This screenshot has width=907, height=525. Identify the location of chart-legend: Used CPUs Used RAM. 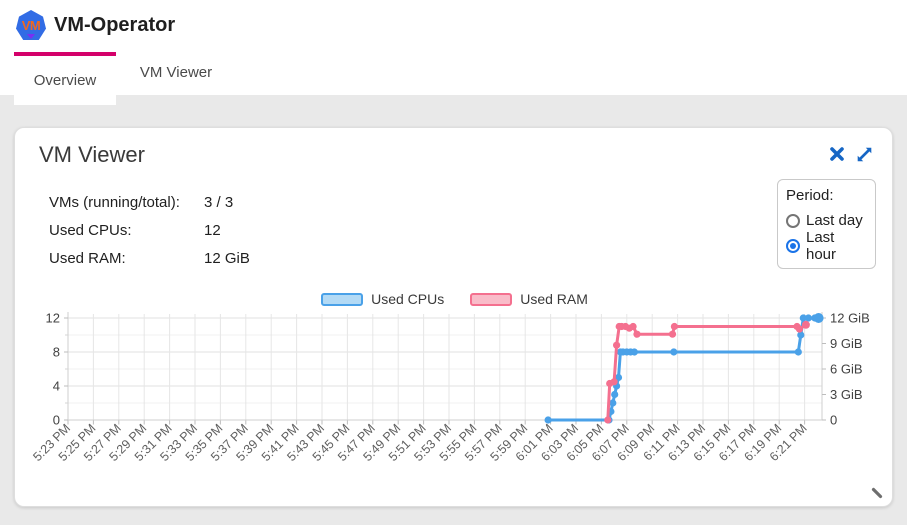
(454, 299).